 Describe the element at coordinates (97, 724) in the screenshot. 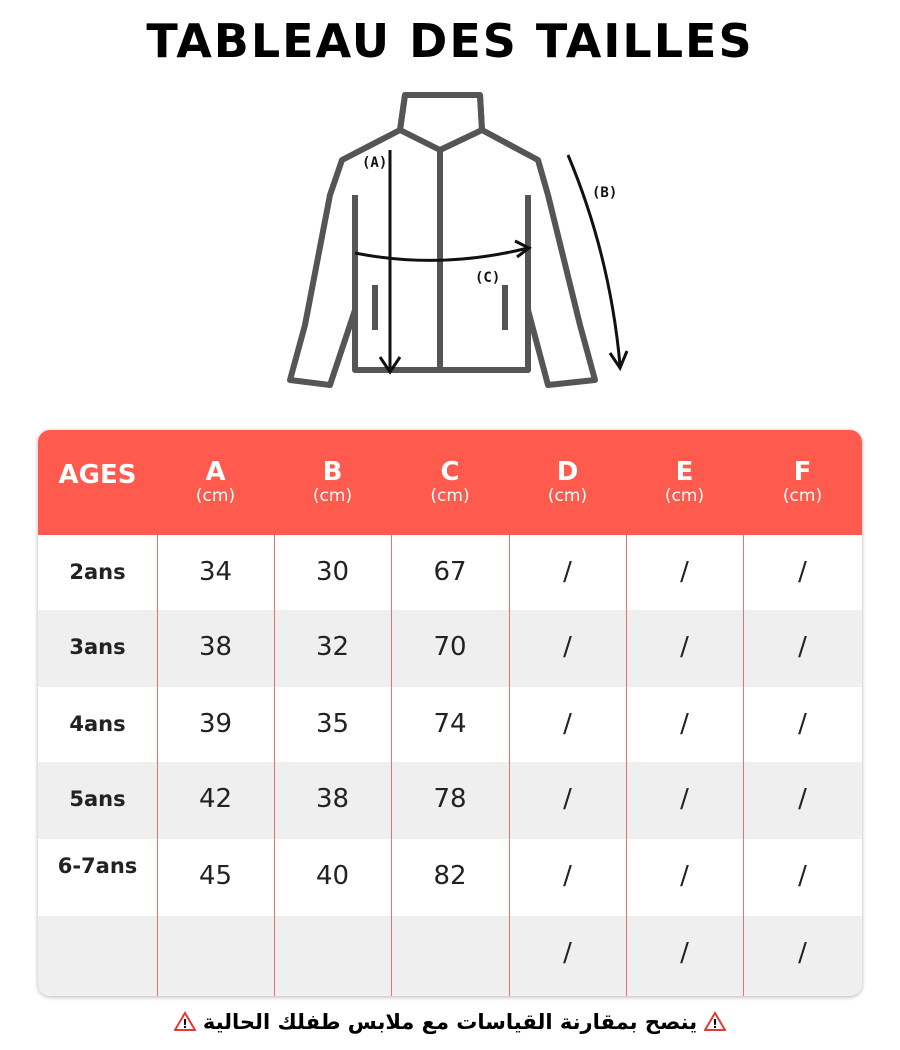

I see `age-label: 4ans` at that location.